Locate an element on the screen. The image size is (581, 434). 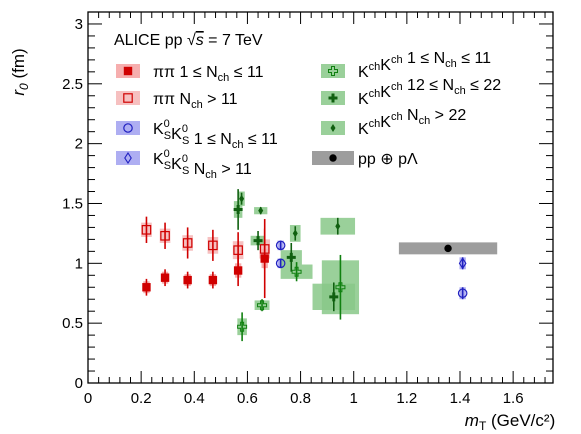
x-tick-label: 1 is located at coordinates (354, 398).